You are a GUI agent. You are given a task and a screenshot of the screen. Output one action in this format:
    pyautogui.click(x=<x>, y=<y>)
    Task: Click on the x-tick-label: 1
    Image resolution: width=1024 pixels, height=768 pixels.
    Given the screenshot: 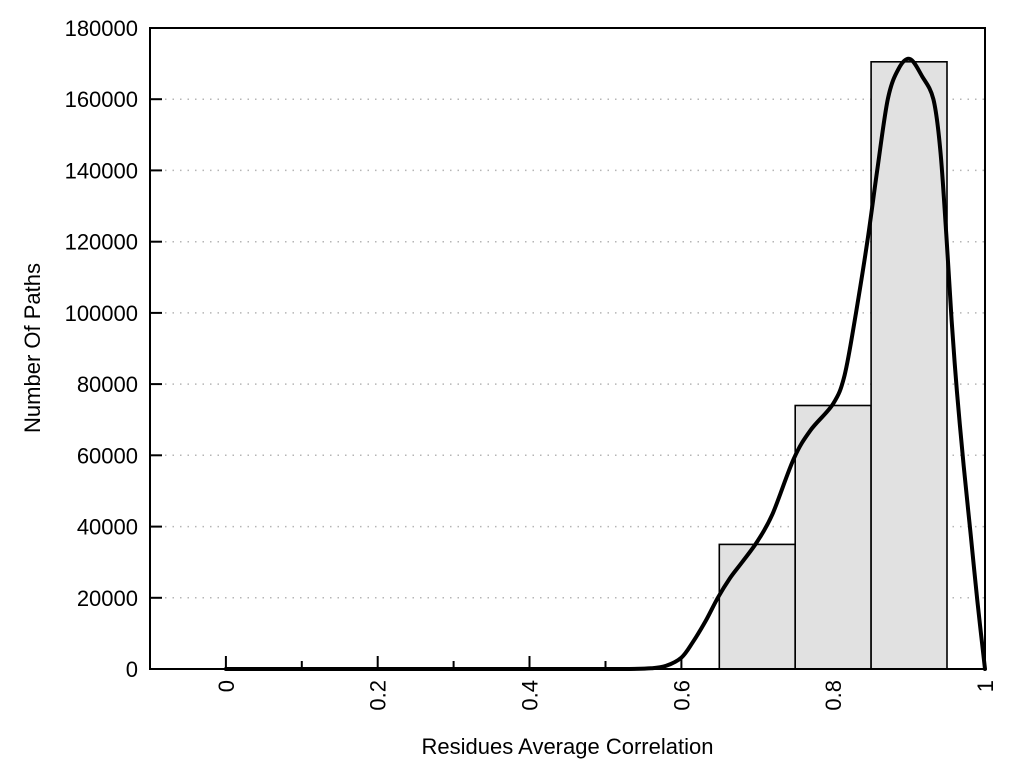 What is the action you would take?
    pyautogui.click(x=985, y=686)
    